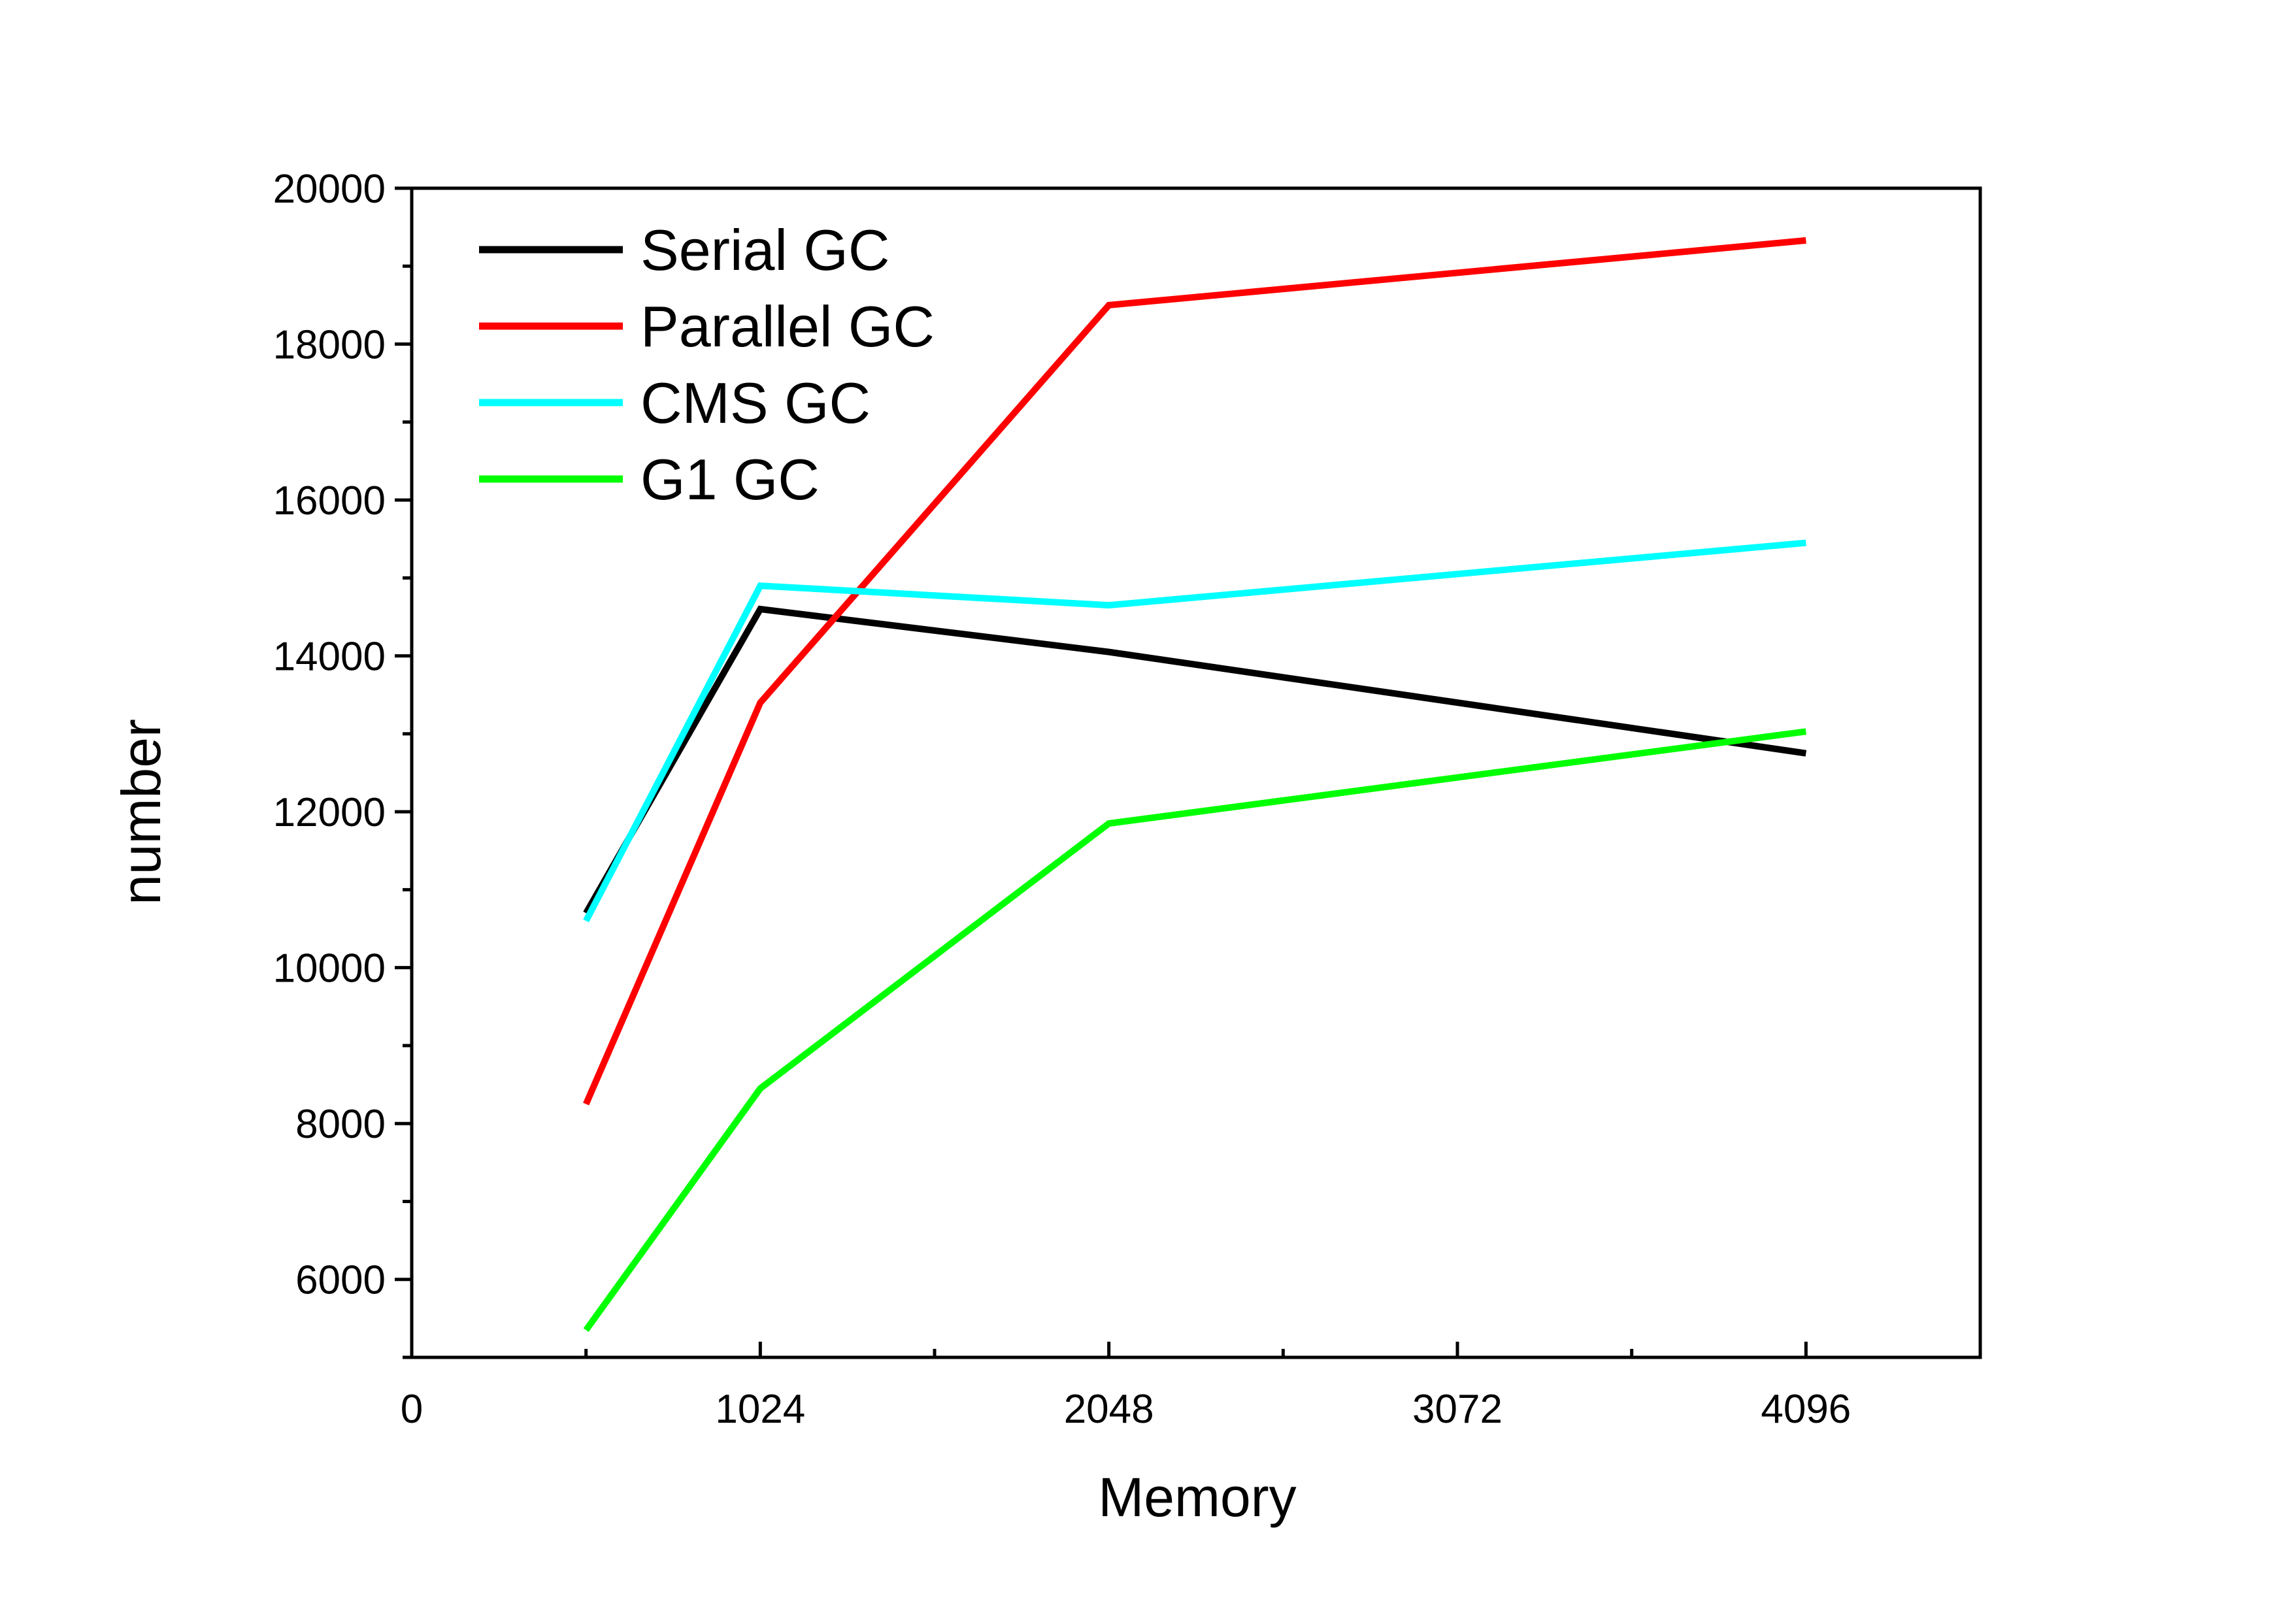 The height and width of the screenshot is (1624, 2292). Describe the element at coordinates (1806, 1409) in the screenshot. I see `x-tick-label: 4096` at that location.